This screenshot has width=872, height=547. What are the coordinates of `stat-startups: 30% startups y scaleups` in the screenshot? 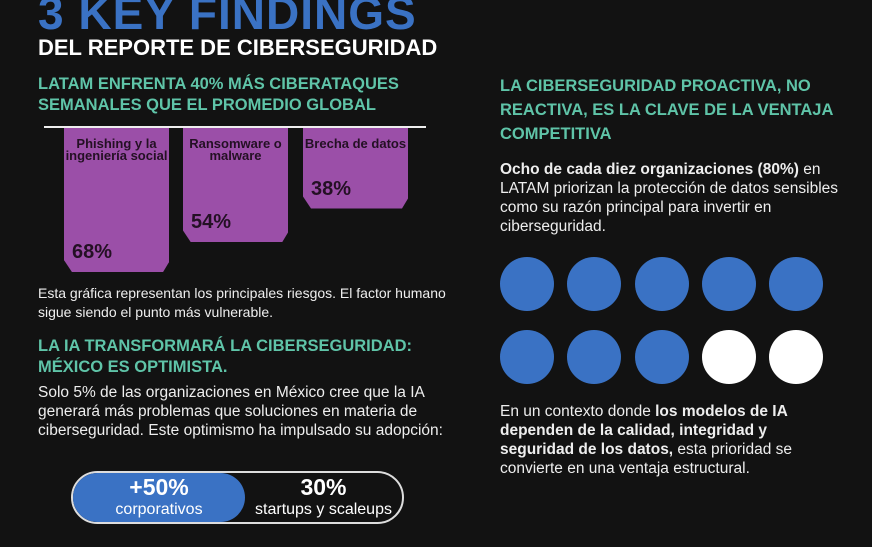 It's located at (323, 497).